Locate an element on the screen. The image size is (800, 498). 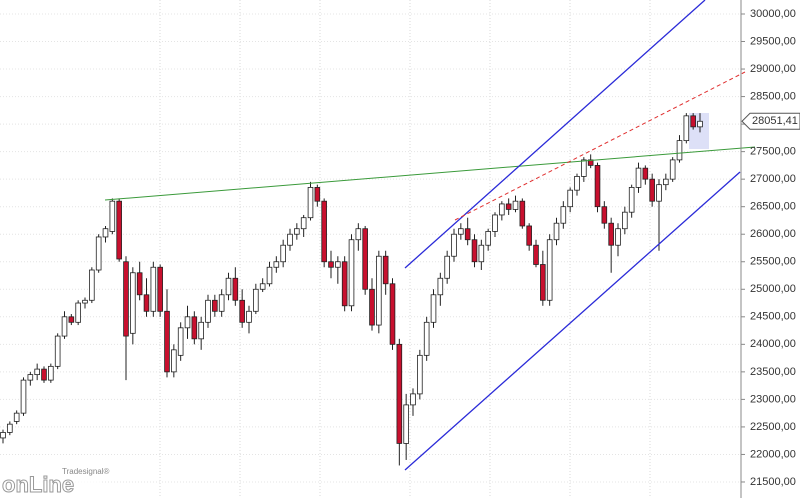
logo-bg is located at coordinates (50, 482).